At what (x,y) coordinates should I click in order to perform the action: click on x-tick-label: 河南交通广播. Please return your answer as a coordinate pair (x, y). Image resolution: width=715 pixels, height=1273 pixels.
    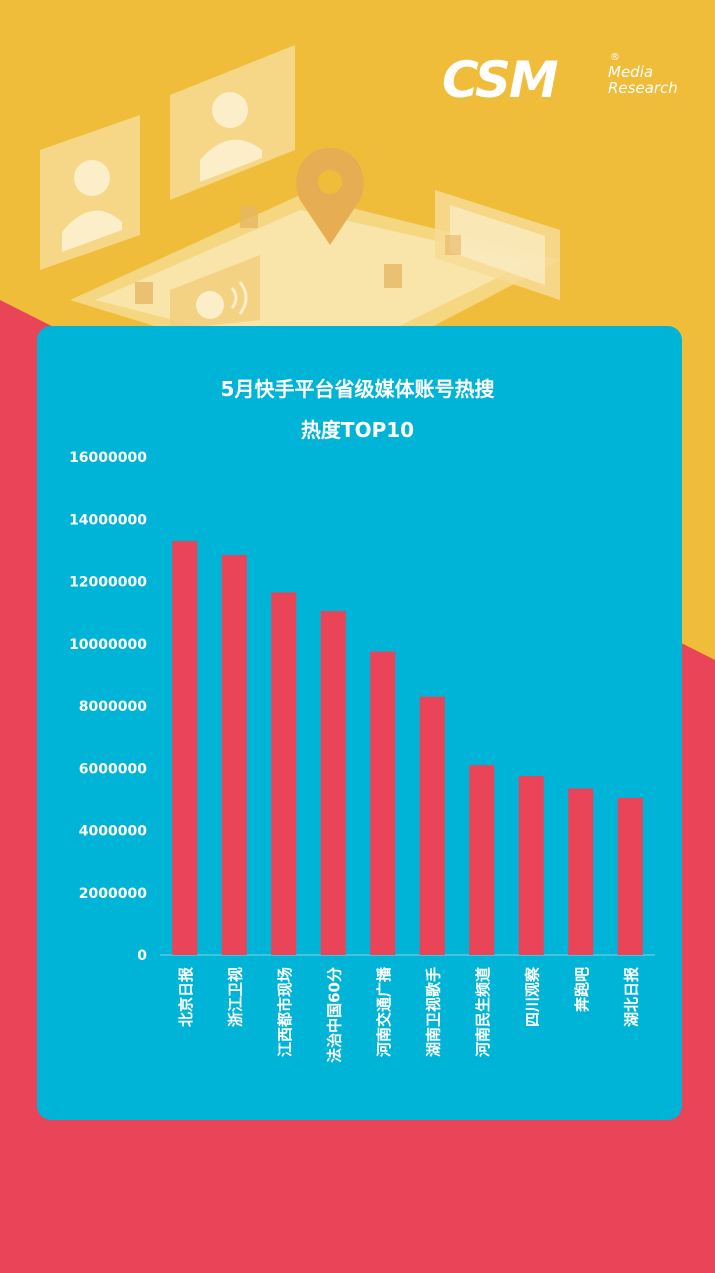
    Looking at the image, I should click on (384, 1011).